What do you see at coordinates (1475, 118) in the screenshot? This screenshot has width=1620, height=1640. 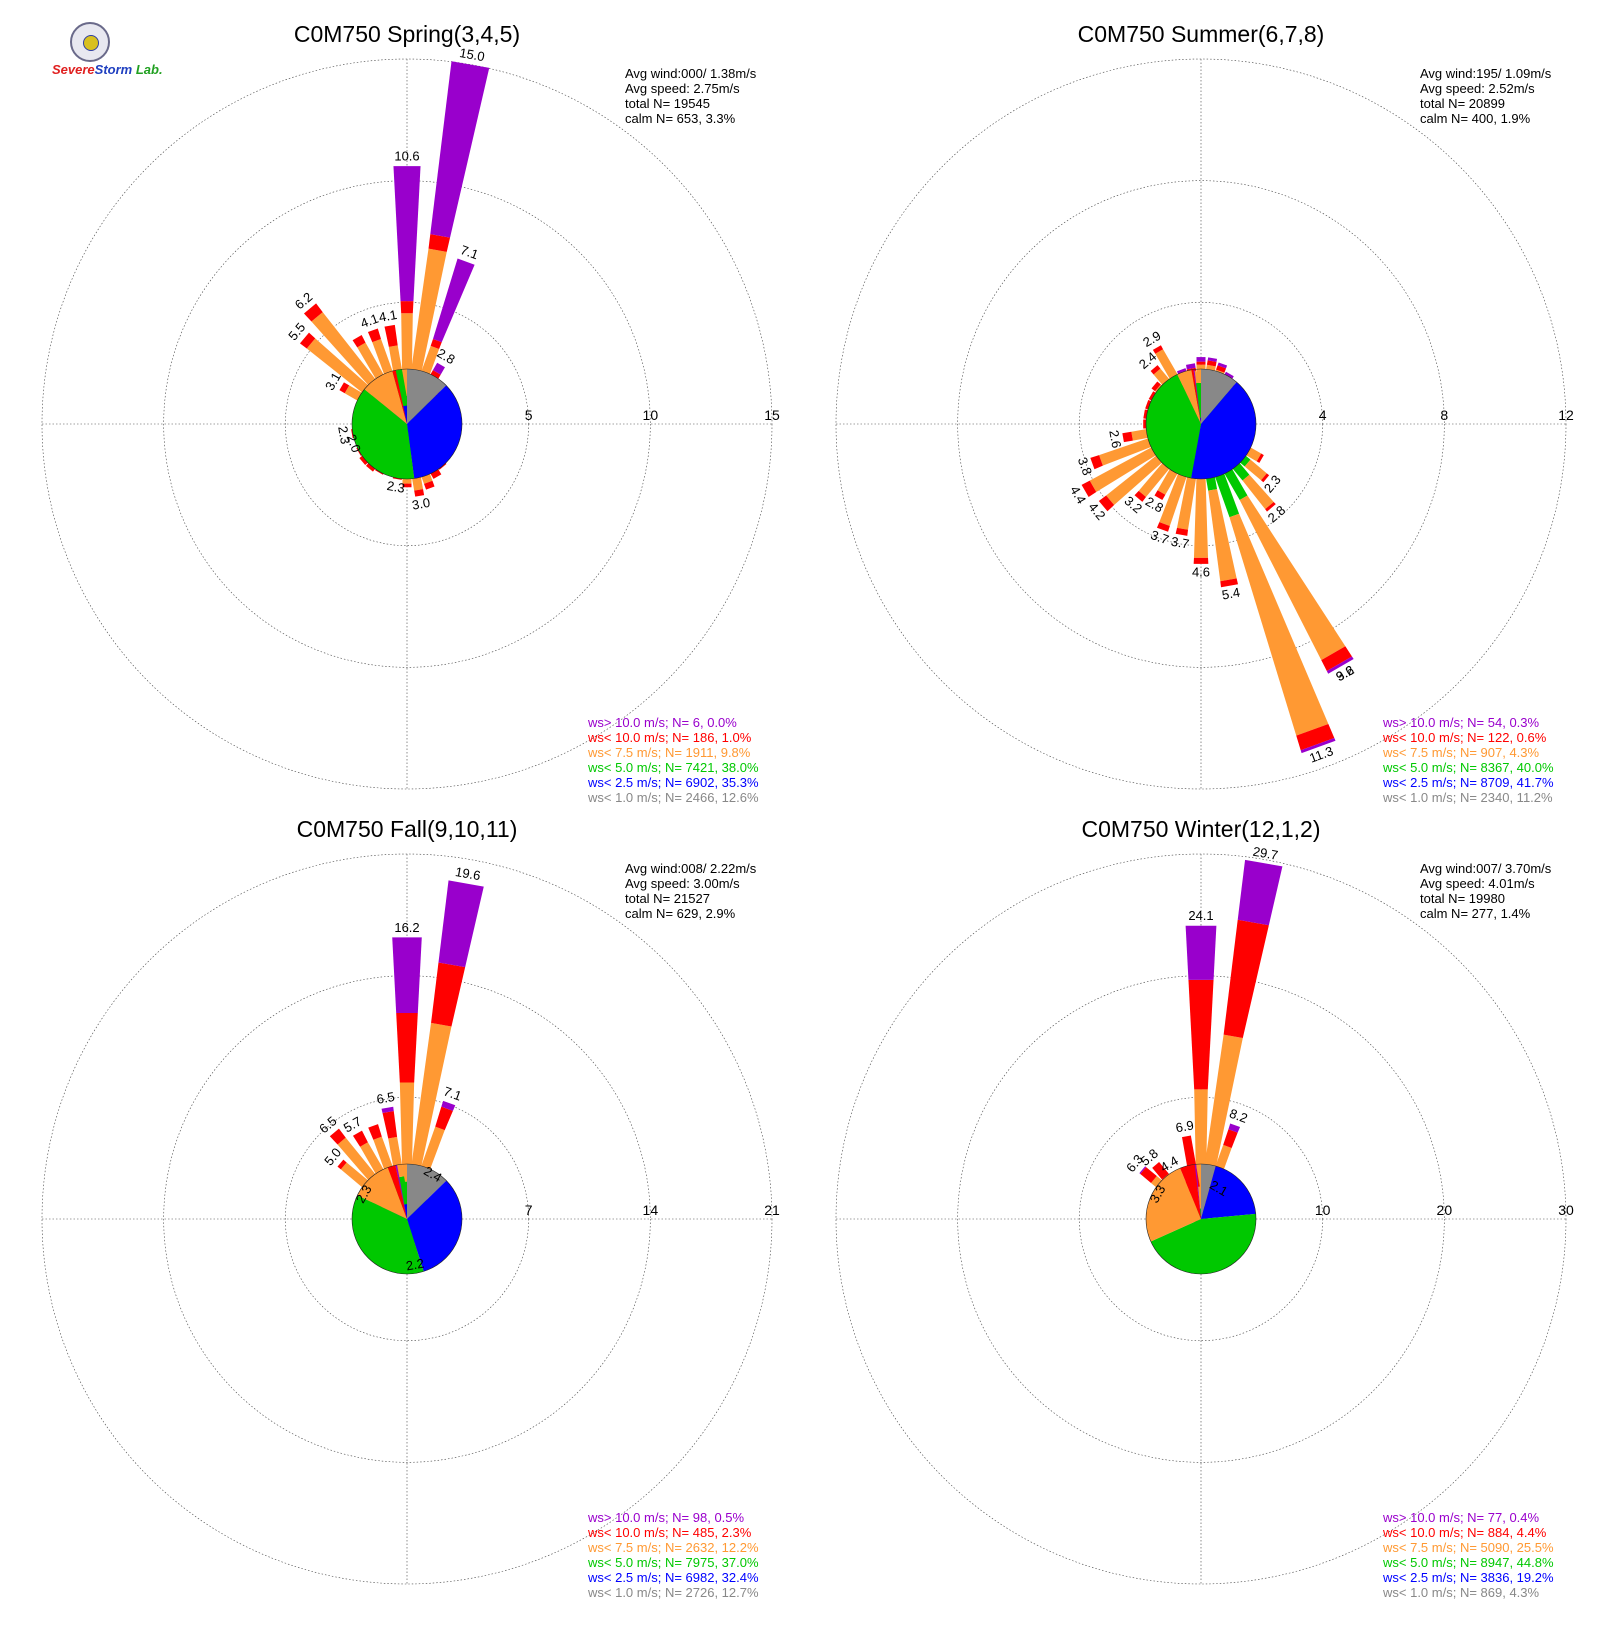 I see `stats-line: calm N= 400, 1.9%` at bounding box center [1475, 118].